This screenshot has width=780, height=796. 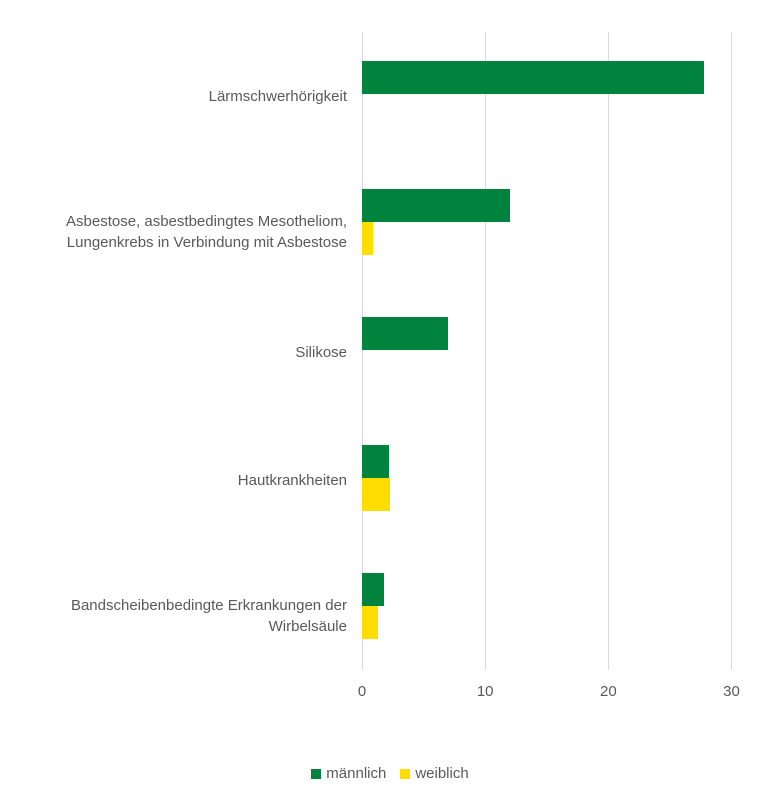 I want to click on category-label: Hautkrankheiten, so click(x=292, y=480).